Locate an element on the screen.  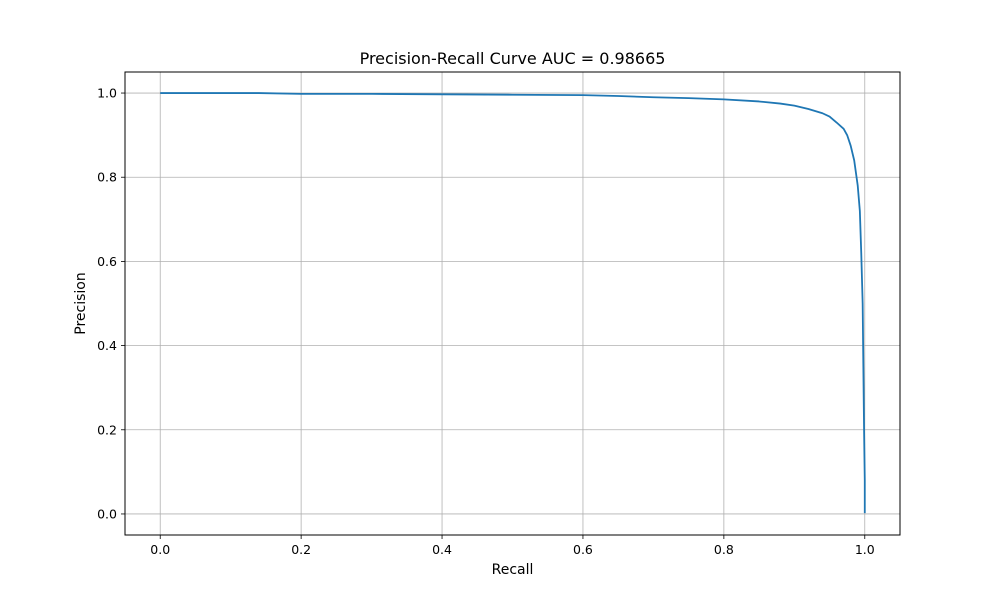
y-tick-label: 0.2 is located at coordinates (107, 429).